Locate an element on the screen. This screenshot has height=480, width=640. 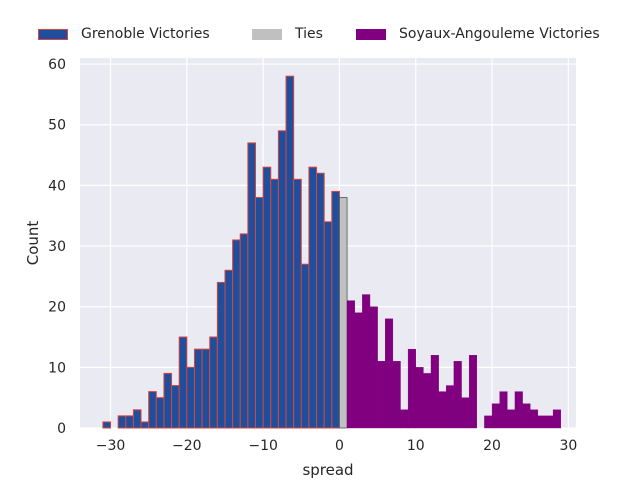
legend-label-grenoble: Grenoble Victories is located at coordinates (145, 34).